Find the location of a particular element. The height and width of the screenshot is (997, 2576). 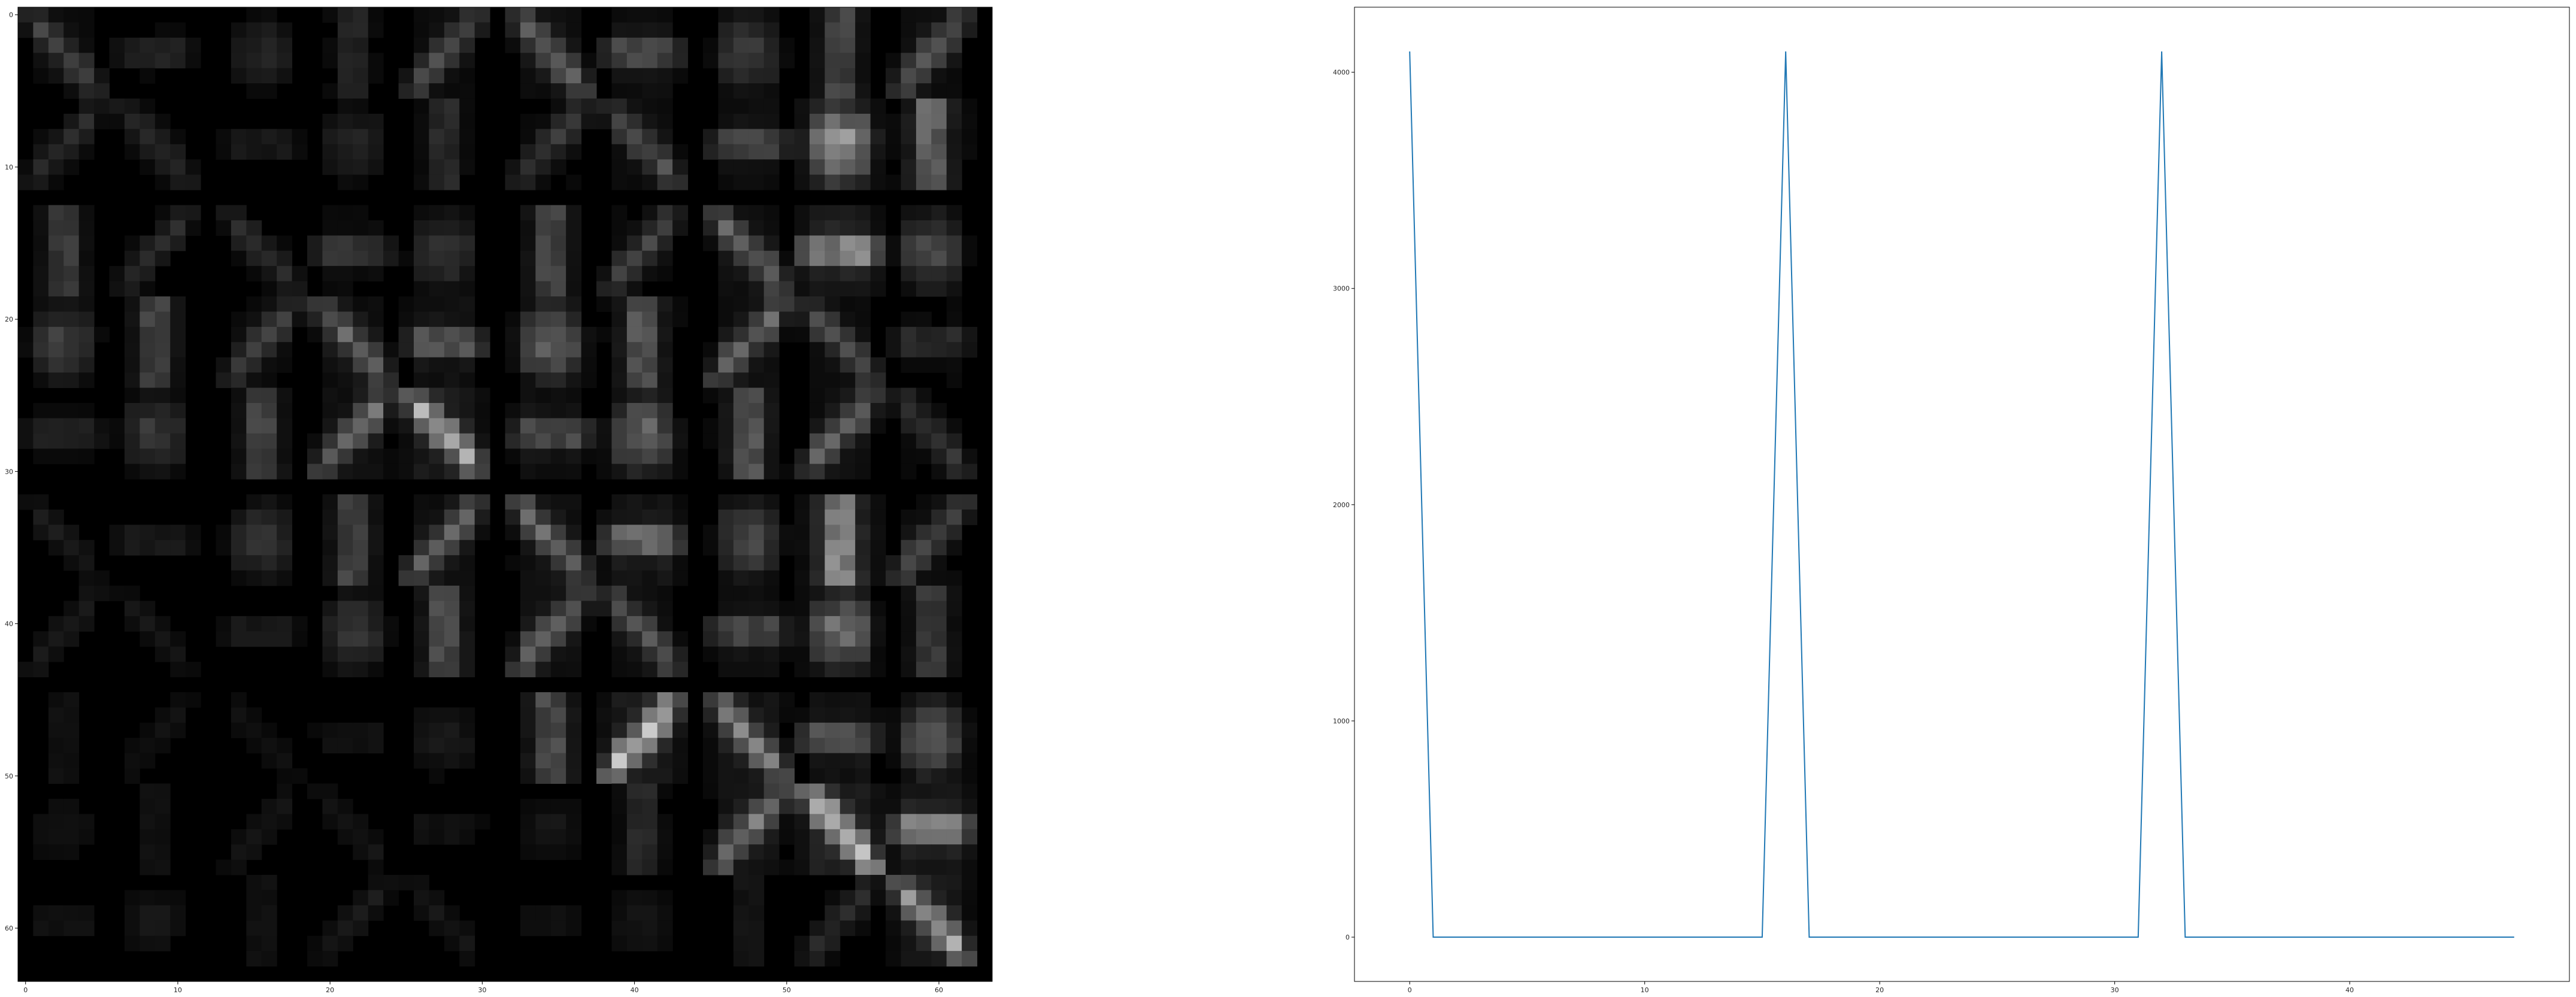

heatmap-cell-block is located at coordinates (155, 53).